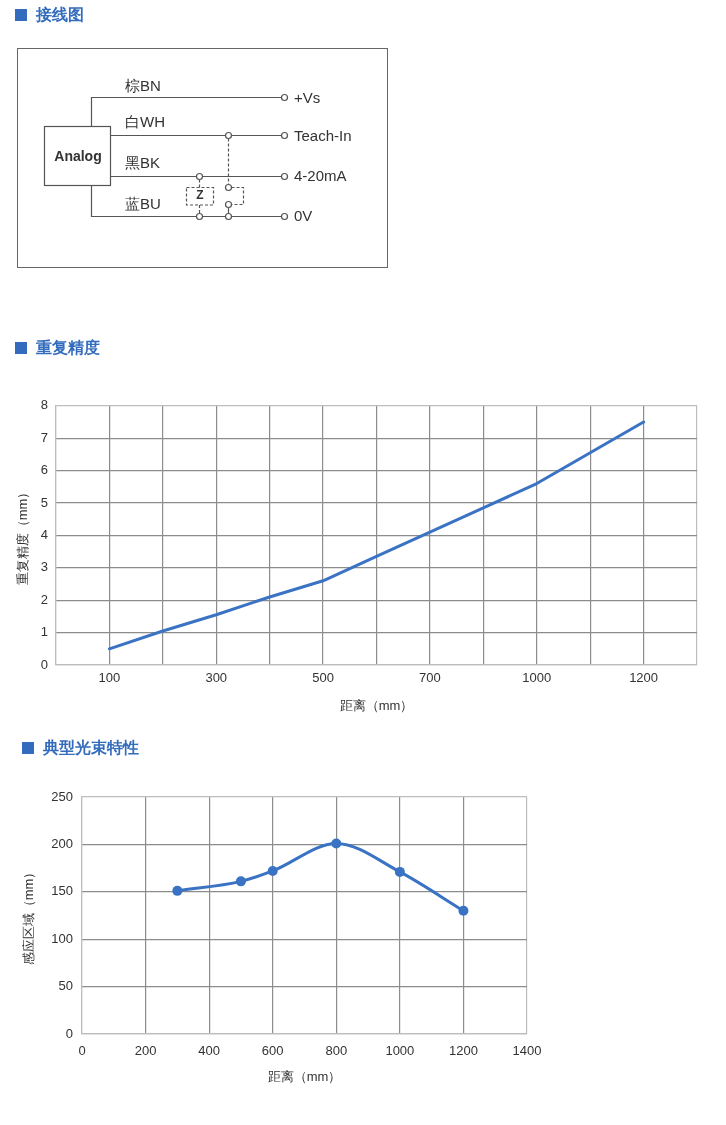 This screenshot has height=1125, width=726. I want to click on y-tick-label: 7, so click(44, 437).